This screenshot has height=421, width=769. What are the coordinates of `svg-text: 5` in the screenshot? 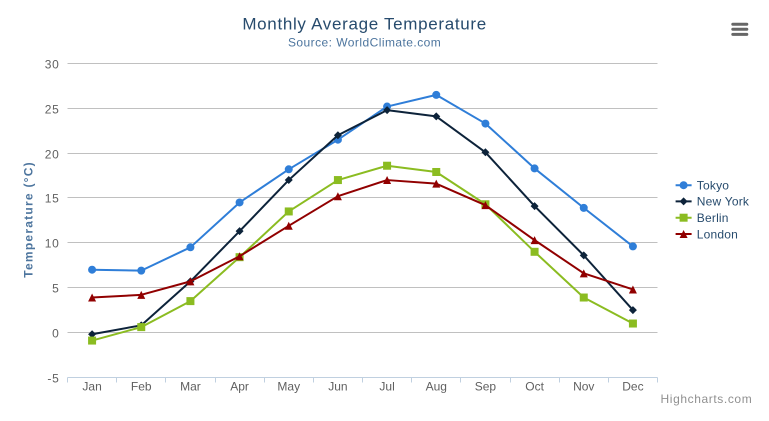 It's located at (55, 289).